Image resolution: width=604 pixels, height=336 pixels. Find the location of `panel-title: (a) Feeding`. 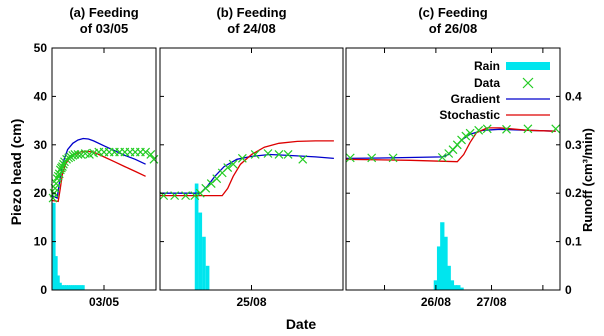

panel-title: (a) Feeding is located at coordinates (103, 12).